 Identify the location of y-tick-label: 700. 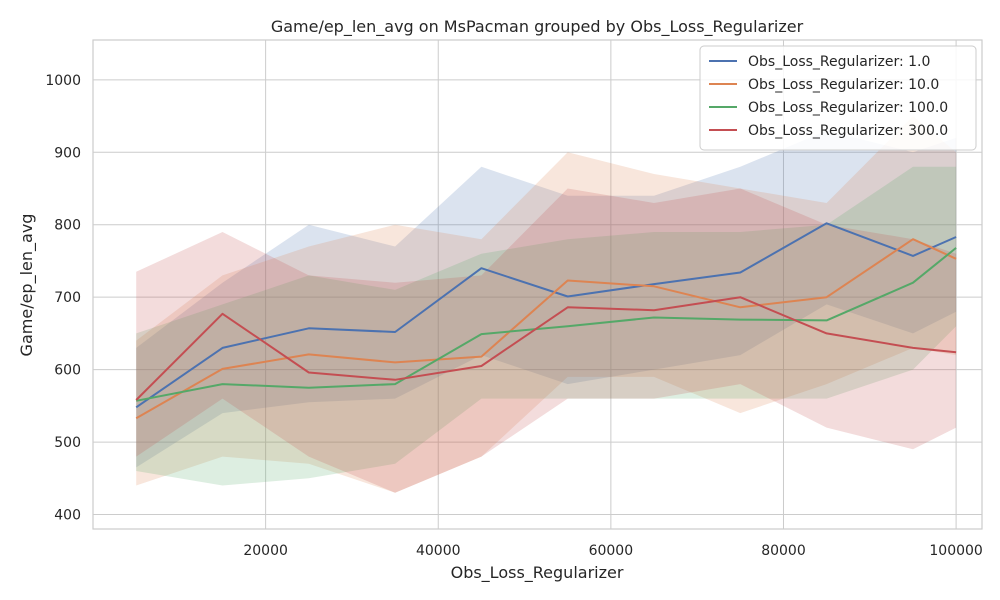
(67, 298).